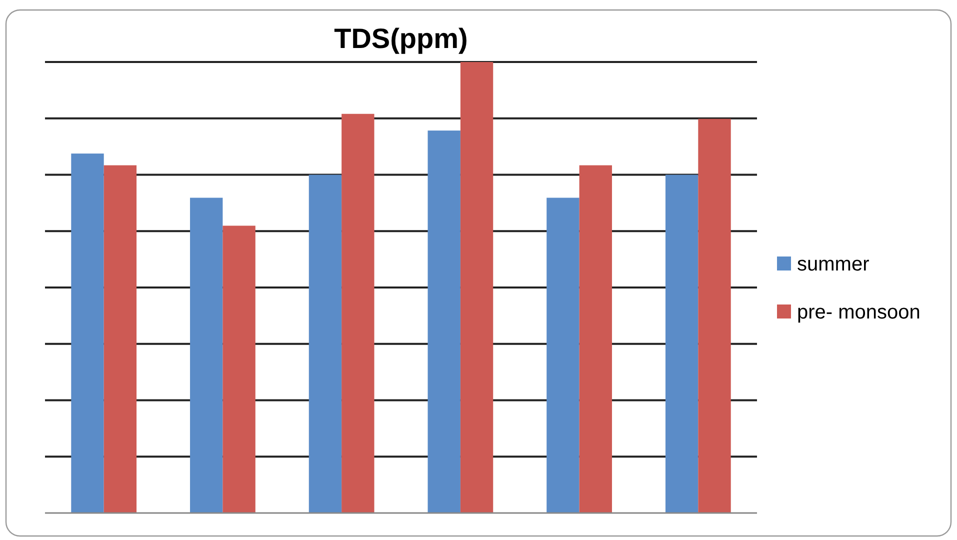  I want to click on legend-label: pre- monsoon, so click(858, 313).